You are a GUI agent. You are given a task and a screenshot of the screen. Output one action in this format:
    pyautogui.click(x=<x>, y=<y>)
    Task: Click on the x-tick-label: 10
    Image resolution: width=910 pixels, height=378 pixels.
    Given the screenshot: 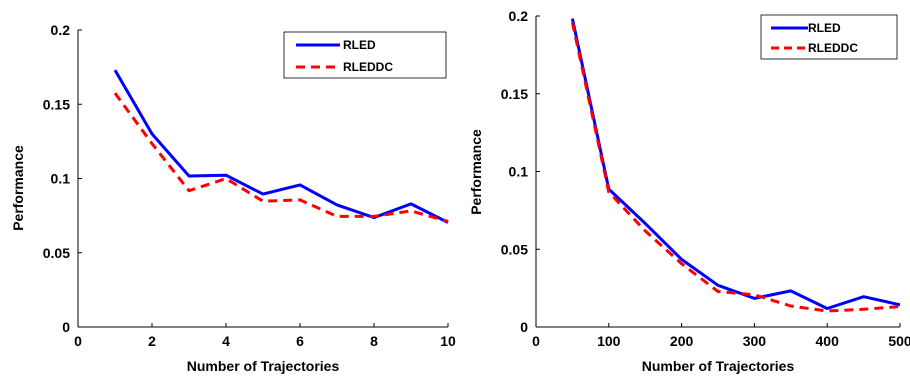 What is the action you would take?
    pyautogui.click(x=448, y=341)
    